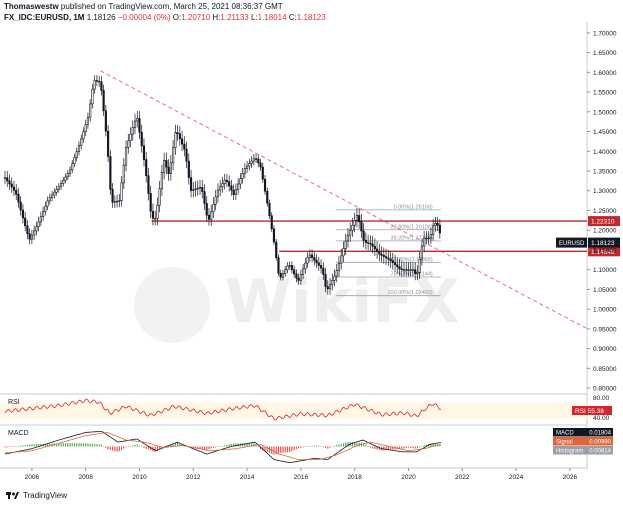  I want to click on y-tick-label: 1.00000, so click(605, 310).